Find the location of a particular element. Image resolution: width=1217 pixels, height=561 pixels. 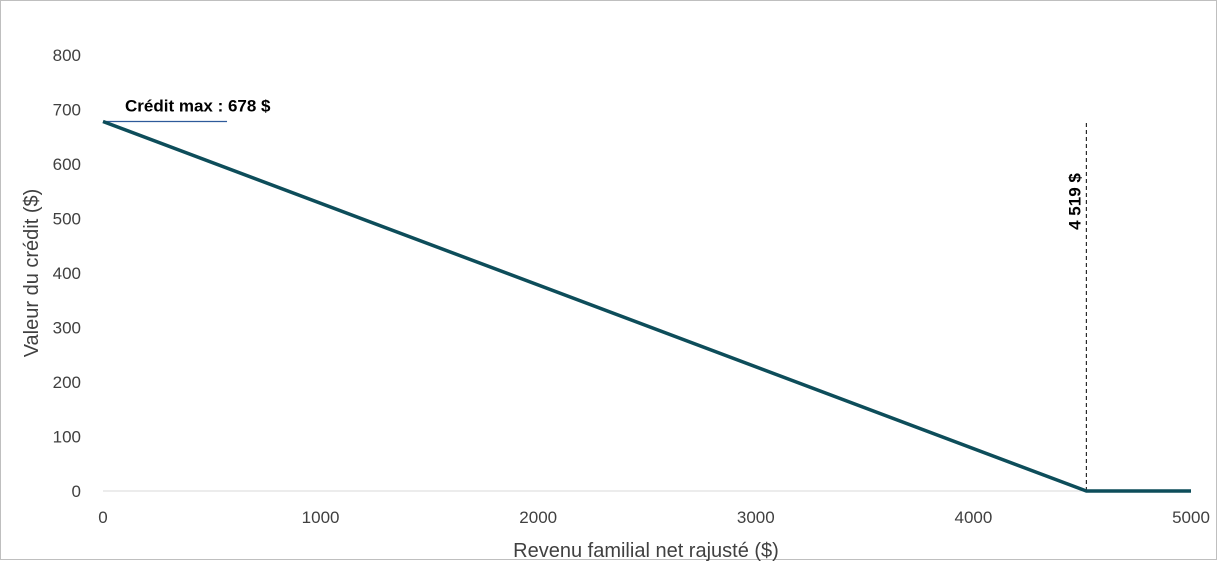

y-axis-label: Valeur du crédit ($) is located at coordinates (32, 273).